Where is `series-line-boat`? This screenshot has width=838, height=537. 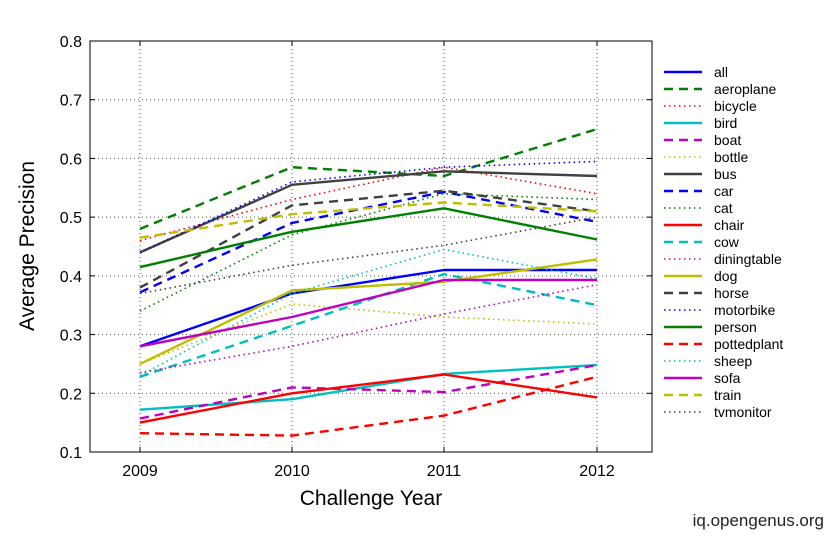
series-line-boat is located at coordinates (368, 391).